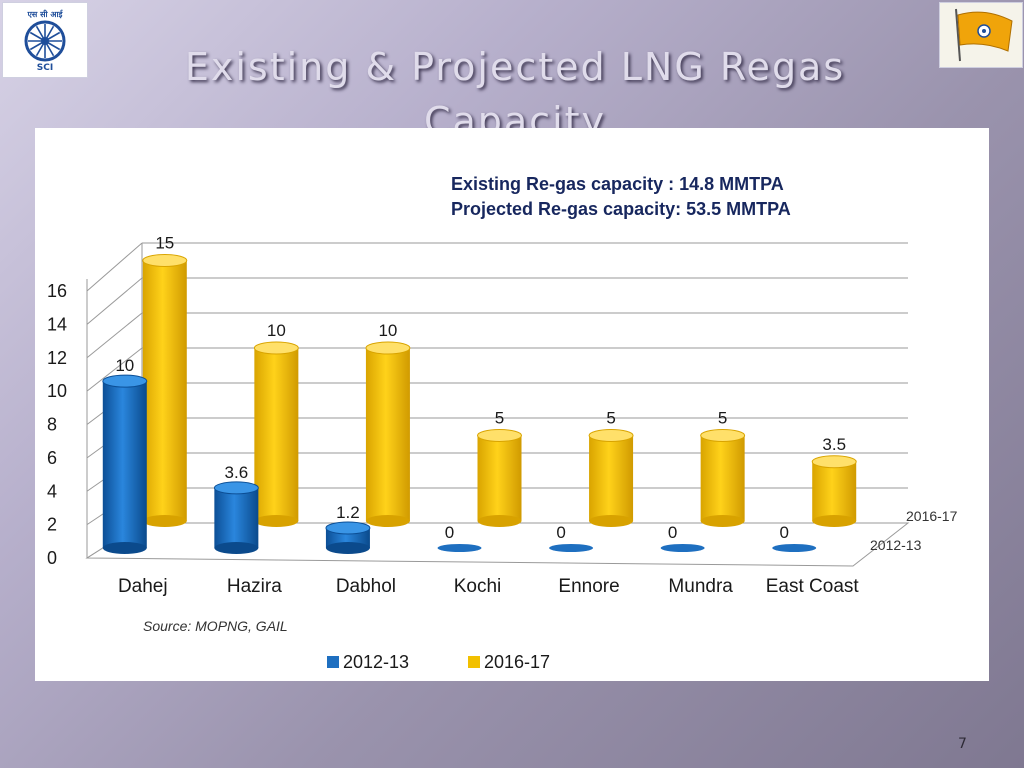  What do you see at coordinates (52, 425) in the screenshot?
I see `y-tick-label: 8` at bounding box center [52, 425].